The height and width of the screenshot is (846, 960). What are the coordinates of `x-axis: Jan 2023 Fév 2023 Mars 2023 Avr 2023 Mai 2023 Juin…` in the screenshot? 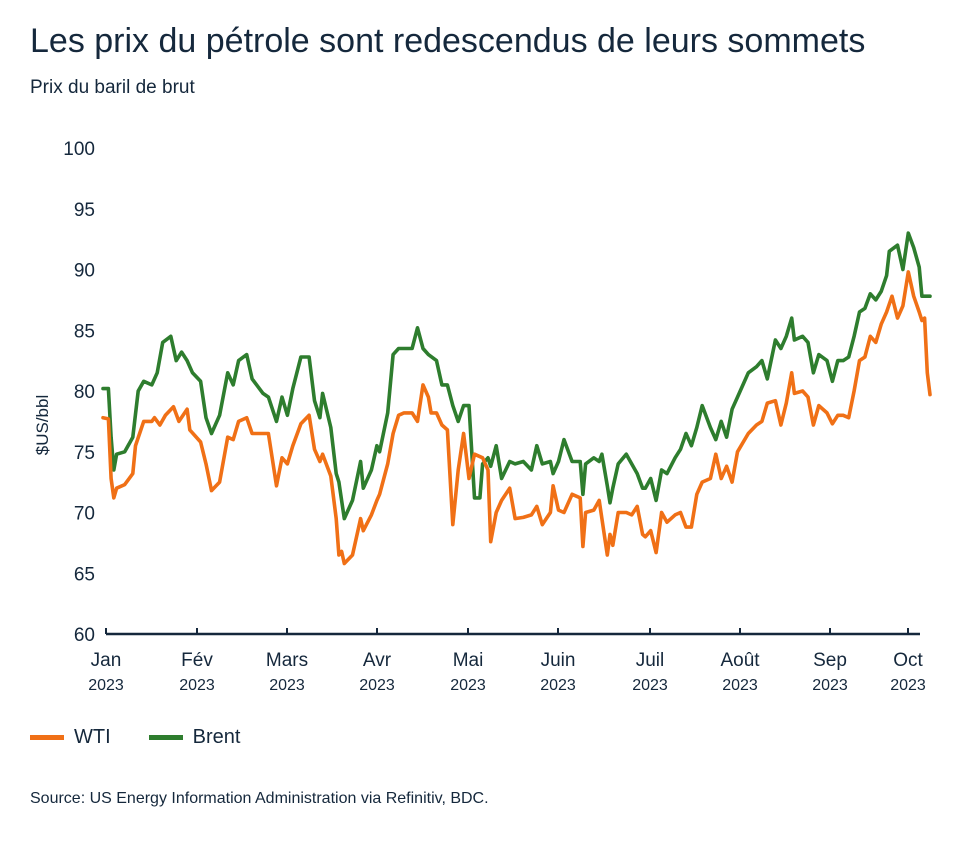 It's located at (507, 661).